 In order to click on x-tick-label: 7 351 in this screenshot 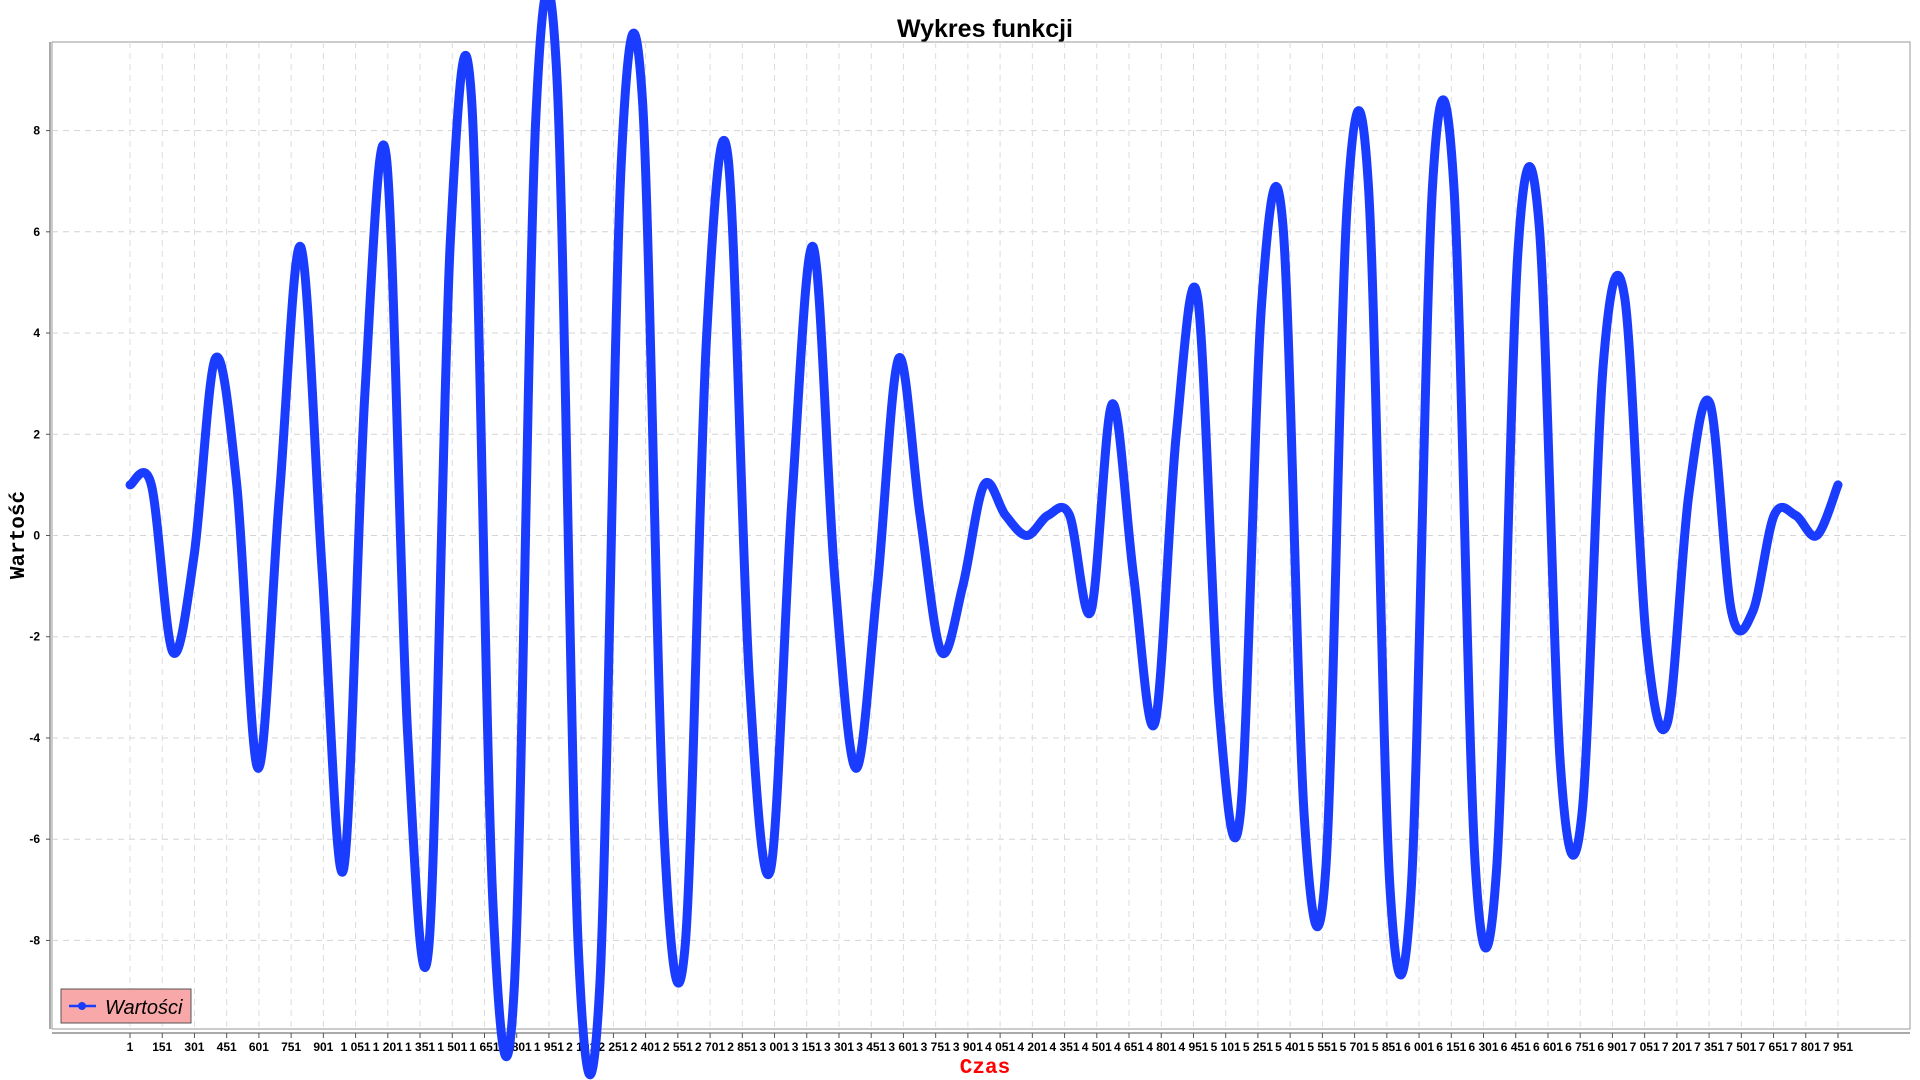, I will do `click(1709, 1047)`.